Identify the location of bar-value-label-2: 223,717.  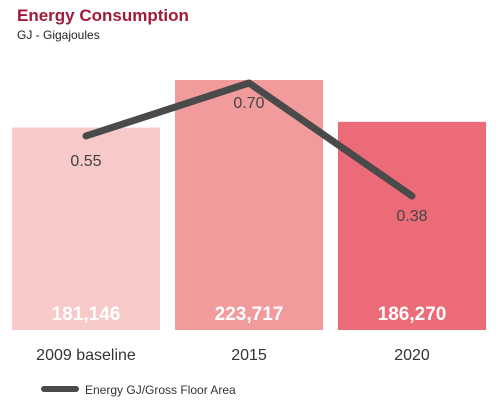
(249, 314).